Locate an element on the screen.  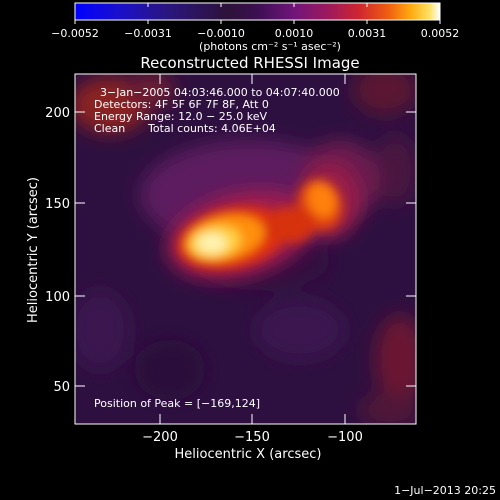
colorbar-ticks is located at coordinates (257, 13).